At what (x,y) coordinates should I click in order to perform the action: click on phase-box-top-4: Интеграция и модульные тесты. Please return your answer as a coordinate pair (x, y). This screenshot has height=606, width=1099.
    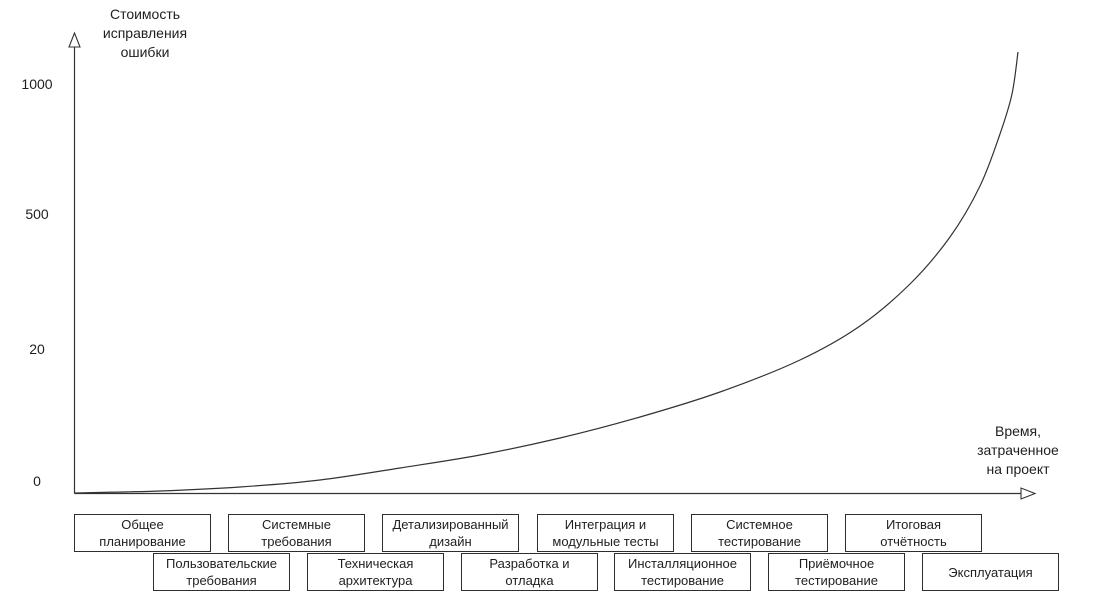
    Looking at the image, I should click on (605, 533).